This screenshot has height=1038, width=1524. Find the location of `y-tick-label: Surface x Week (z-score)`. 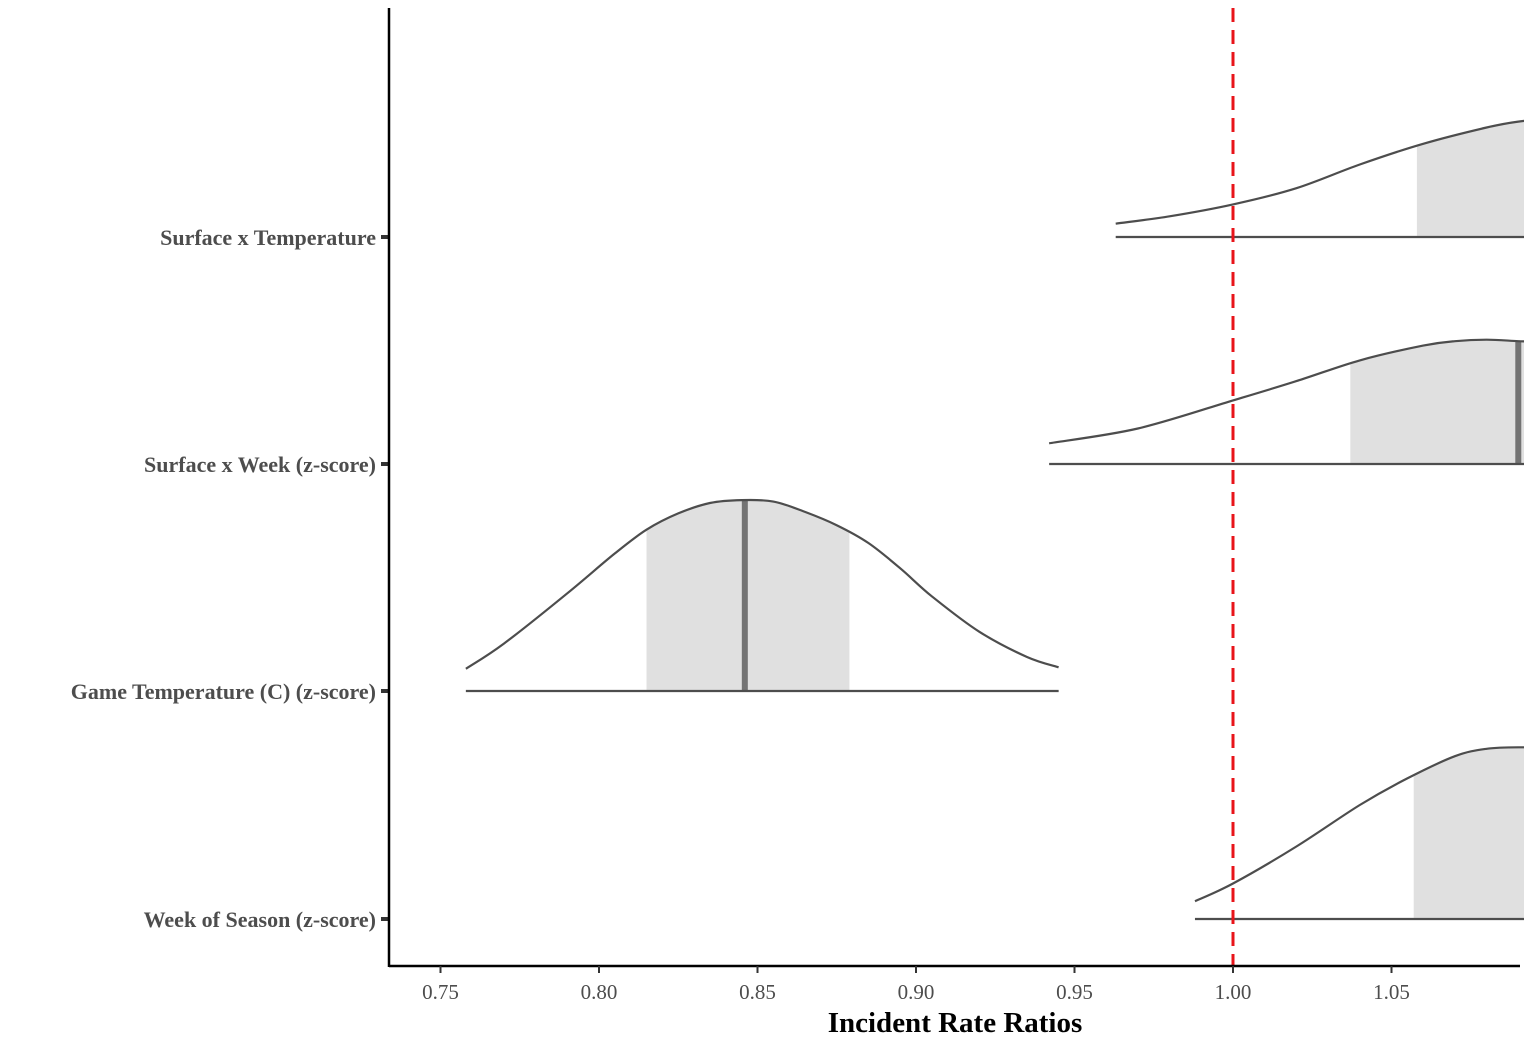

y-tick-label: Surface x Week (z-score) is located at coordinates (260, 464).